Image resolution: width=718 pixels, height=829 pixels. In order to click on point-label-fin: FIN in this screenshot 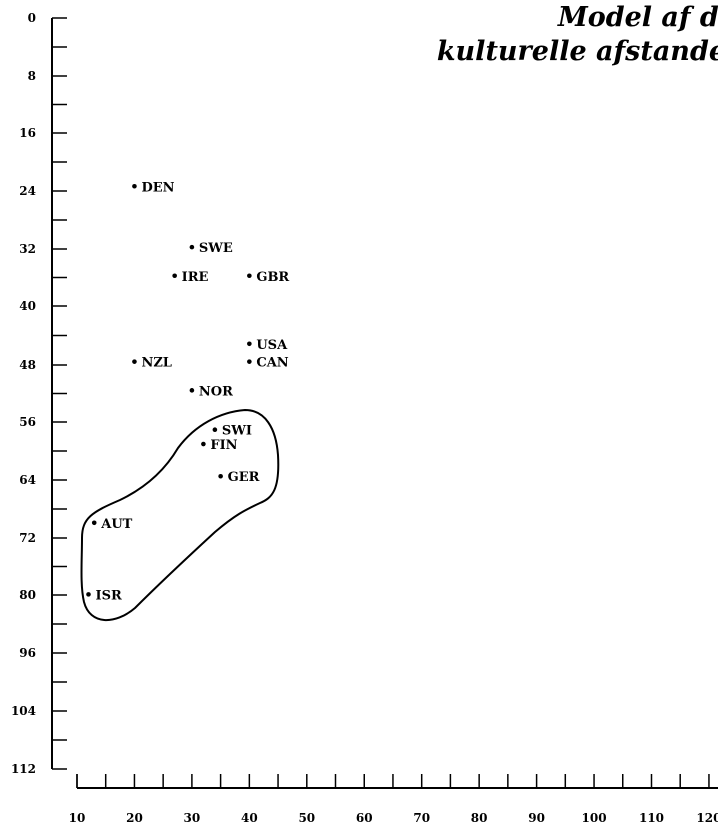, I will do `click(223, 445)`.